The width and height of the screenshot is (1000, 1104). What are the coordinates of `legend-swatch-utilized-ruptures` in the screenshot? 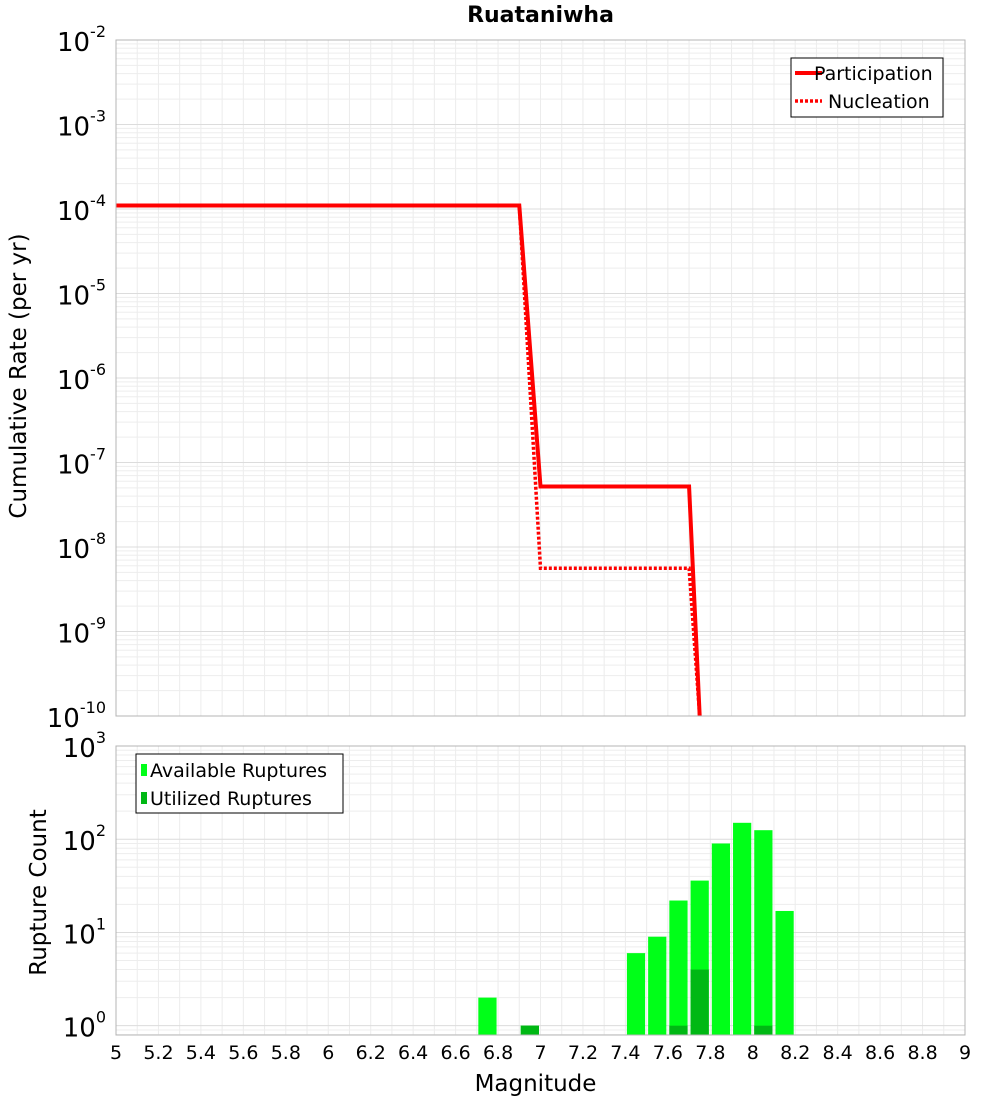 It's located at (144, 798).